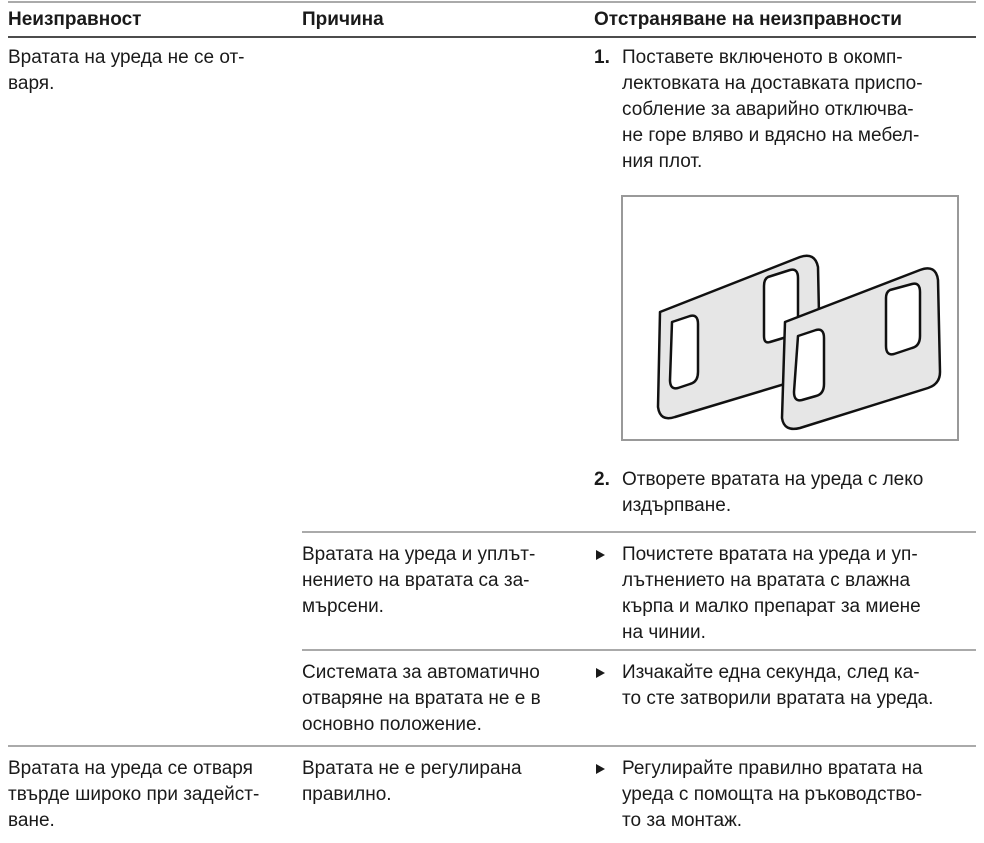 The image size is (984, 843). I want to click on step-number: 2., so click(602, 479).